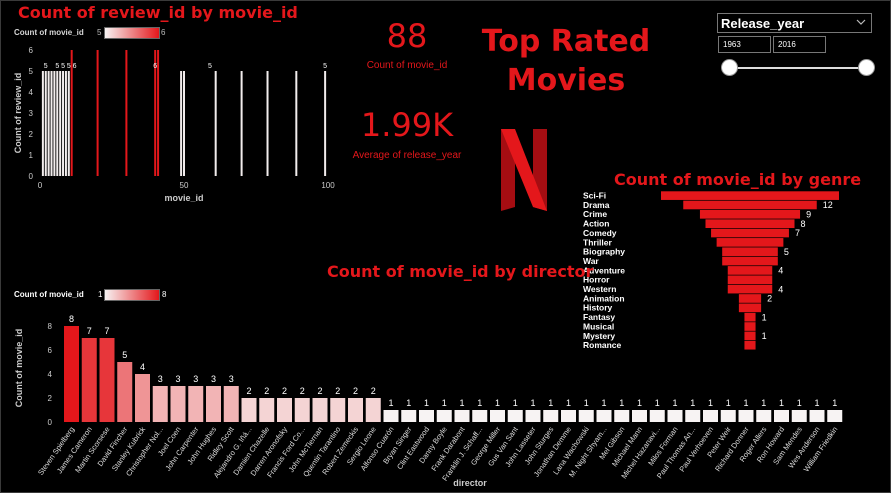 This screenshot has height=493, width=891. I want to click on review-x-tick-label: 0, so click(40, 185).